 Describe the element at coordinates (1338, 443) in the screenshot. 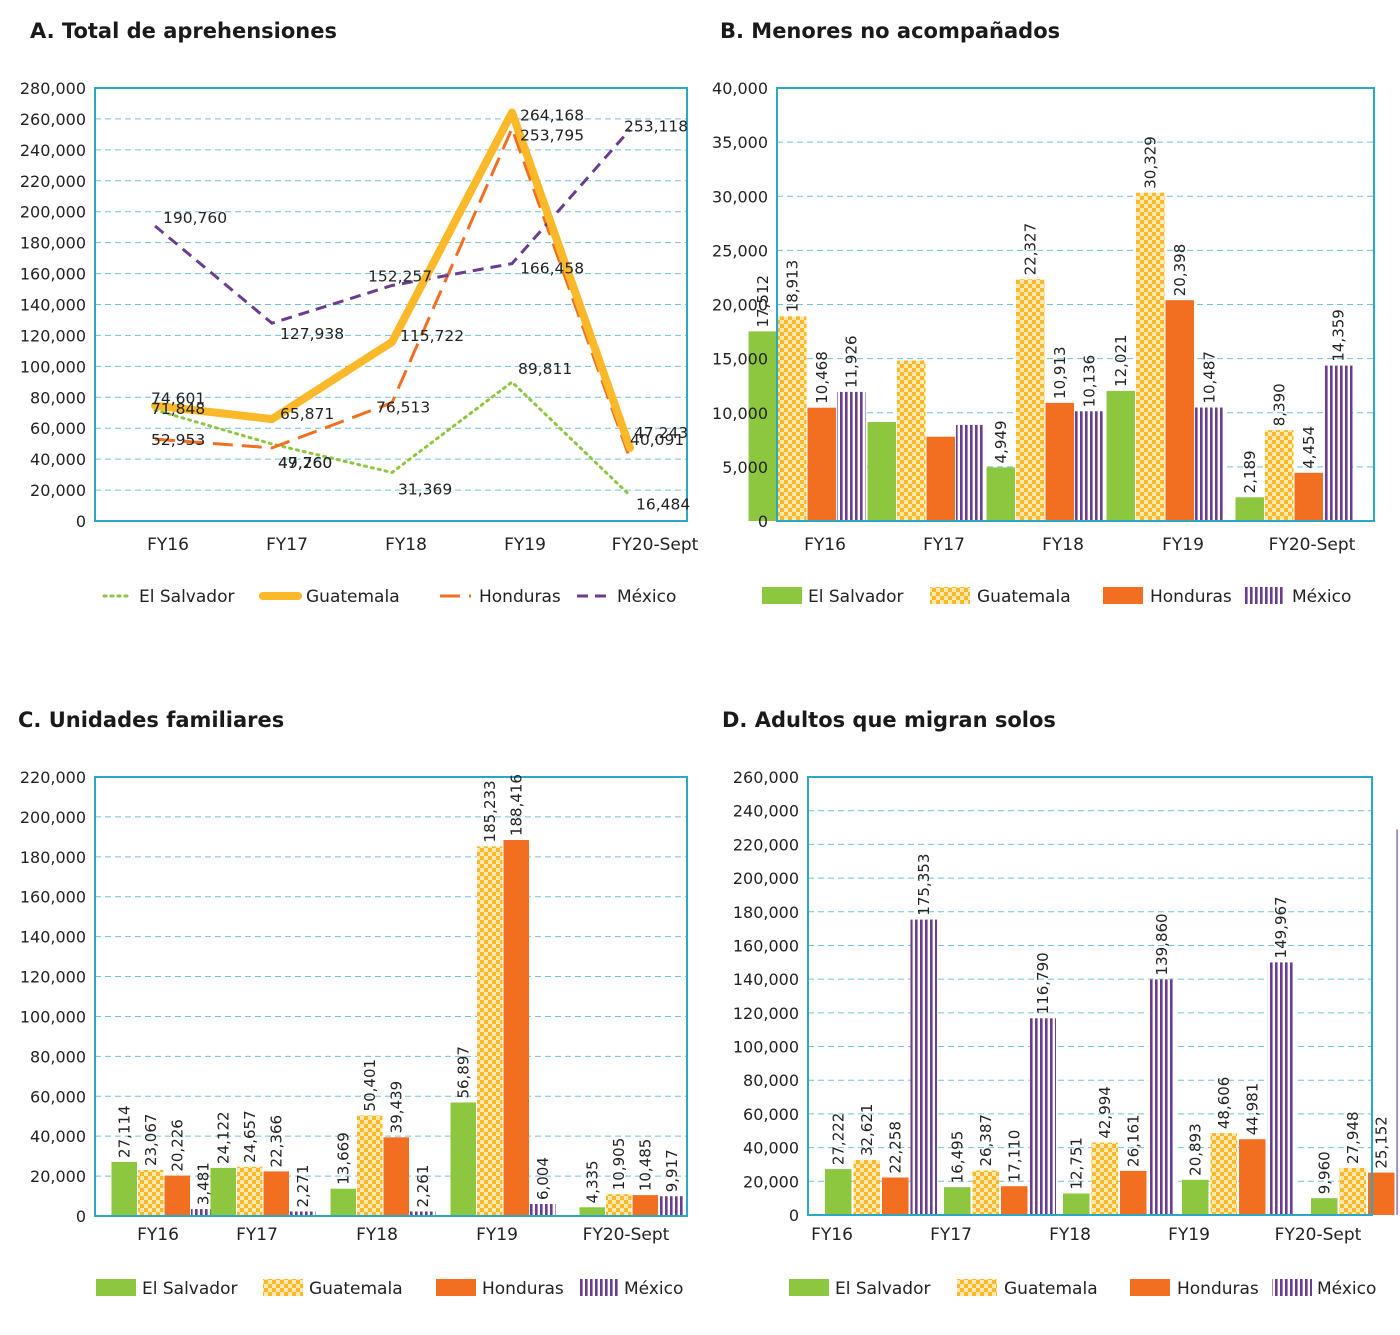

I see `bar-mexico-fy20-sept` at that location.